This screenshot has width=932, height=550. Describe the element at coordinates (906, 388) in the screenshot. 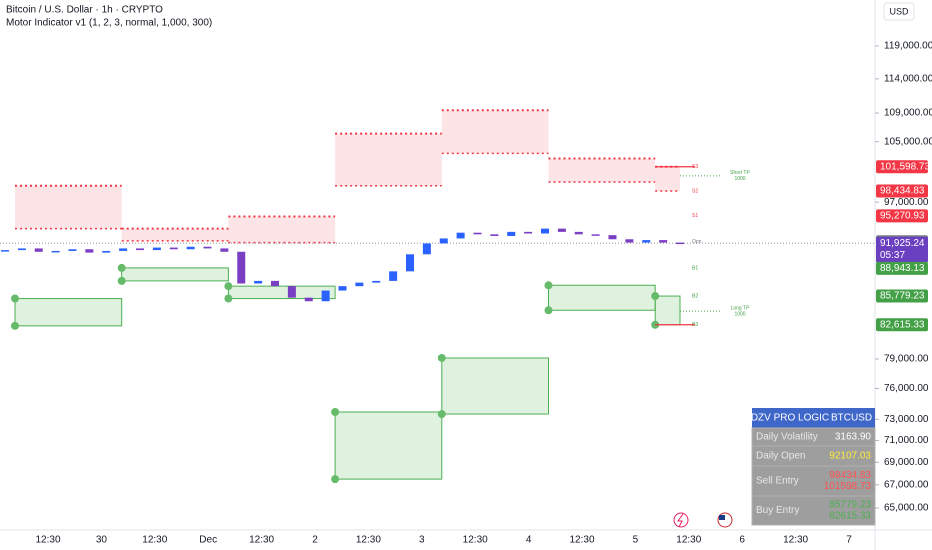

I see `y-tick-label: 76,000.00` at that location.